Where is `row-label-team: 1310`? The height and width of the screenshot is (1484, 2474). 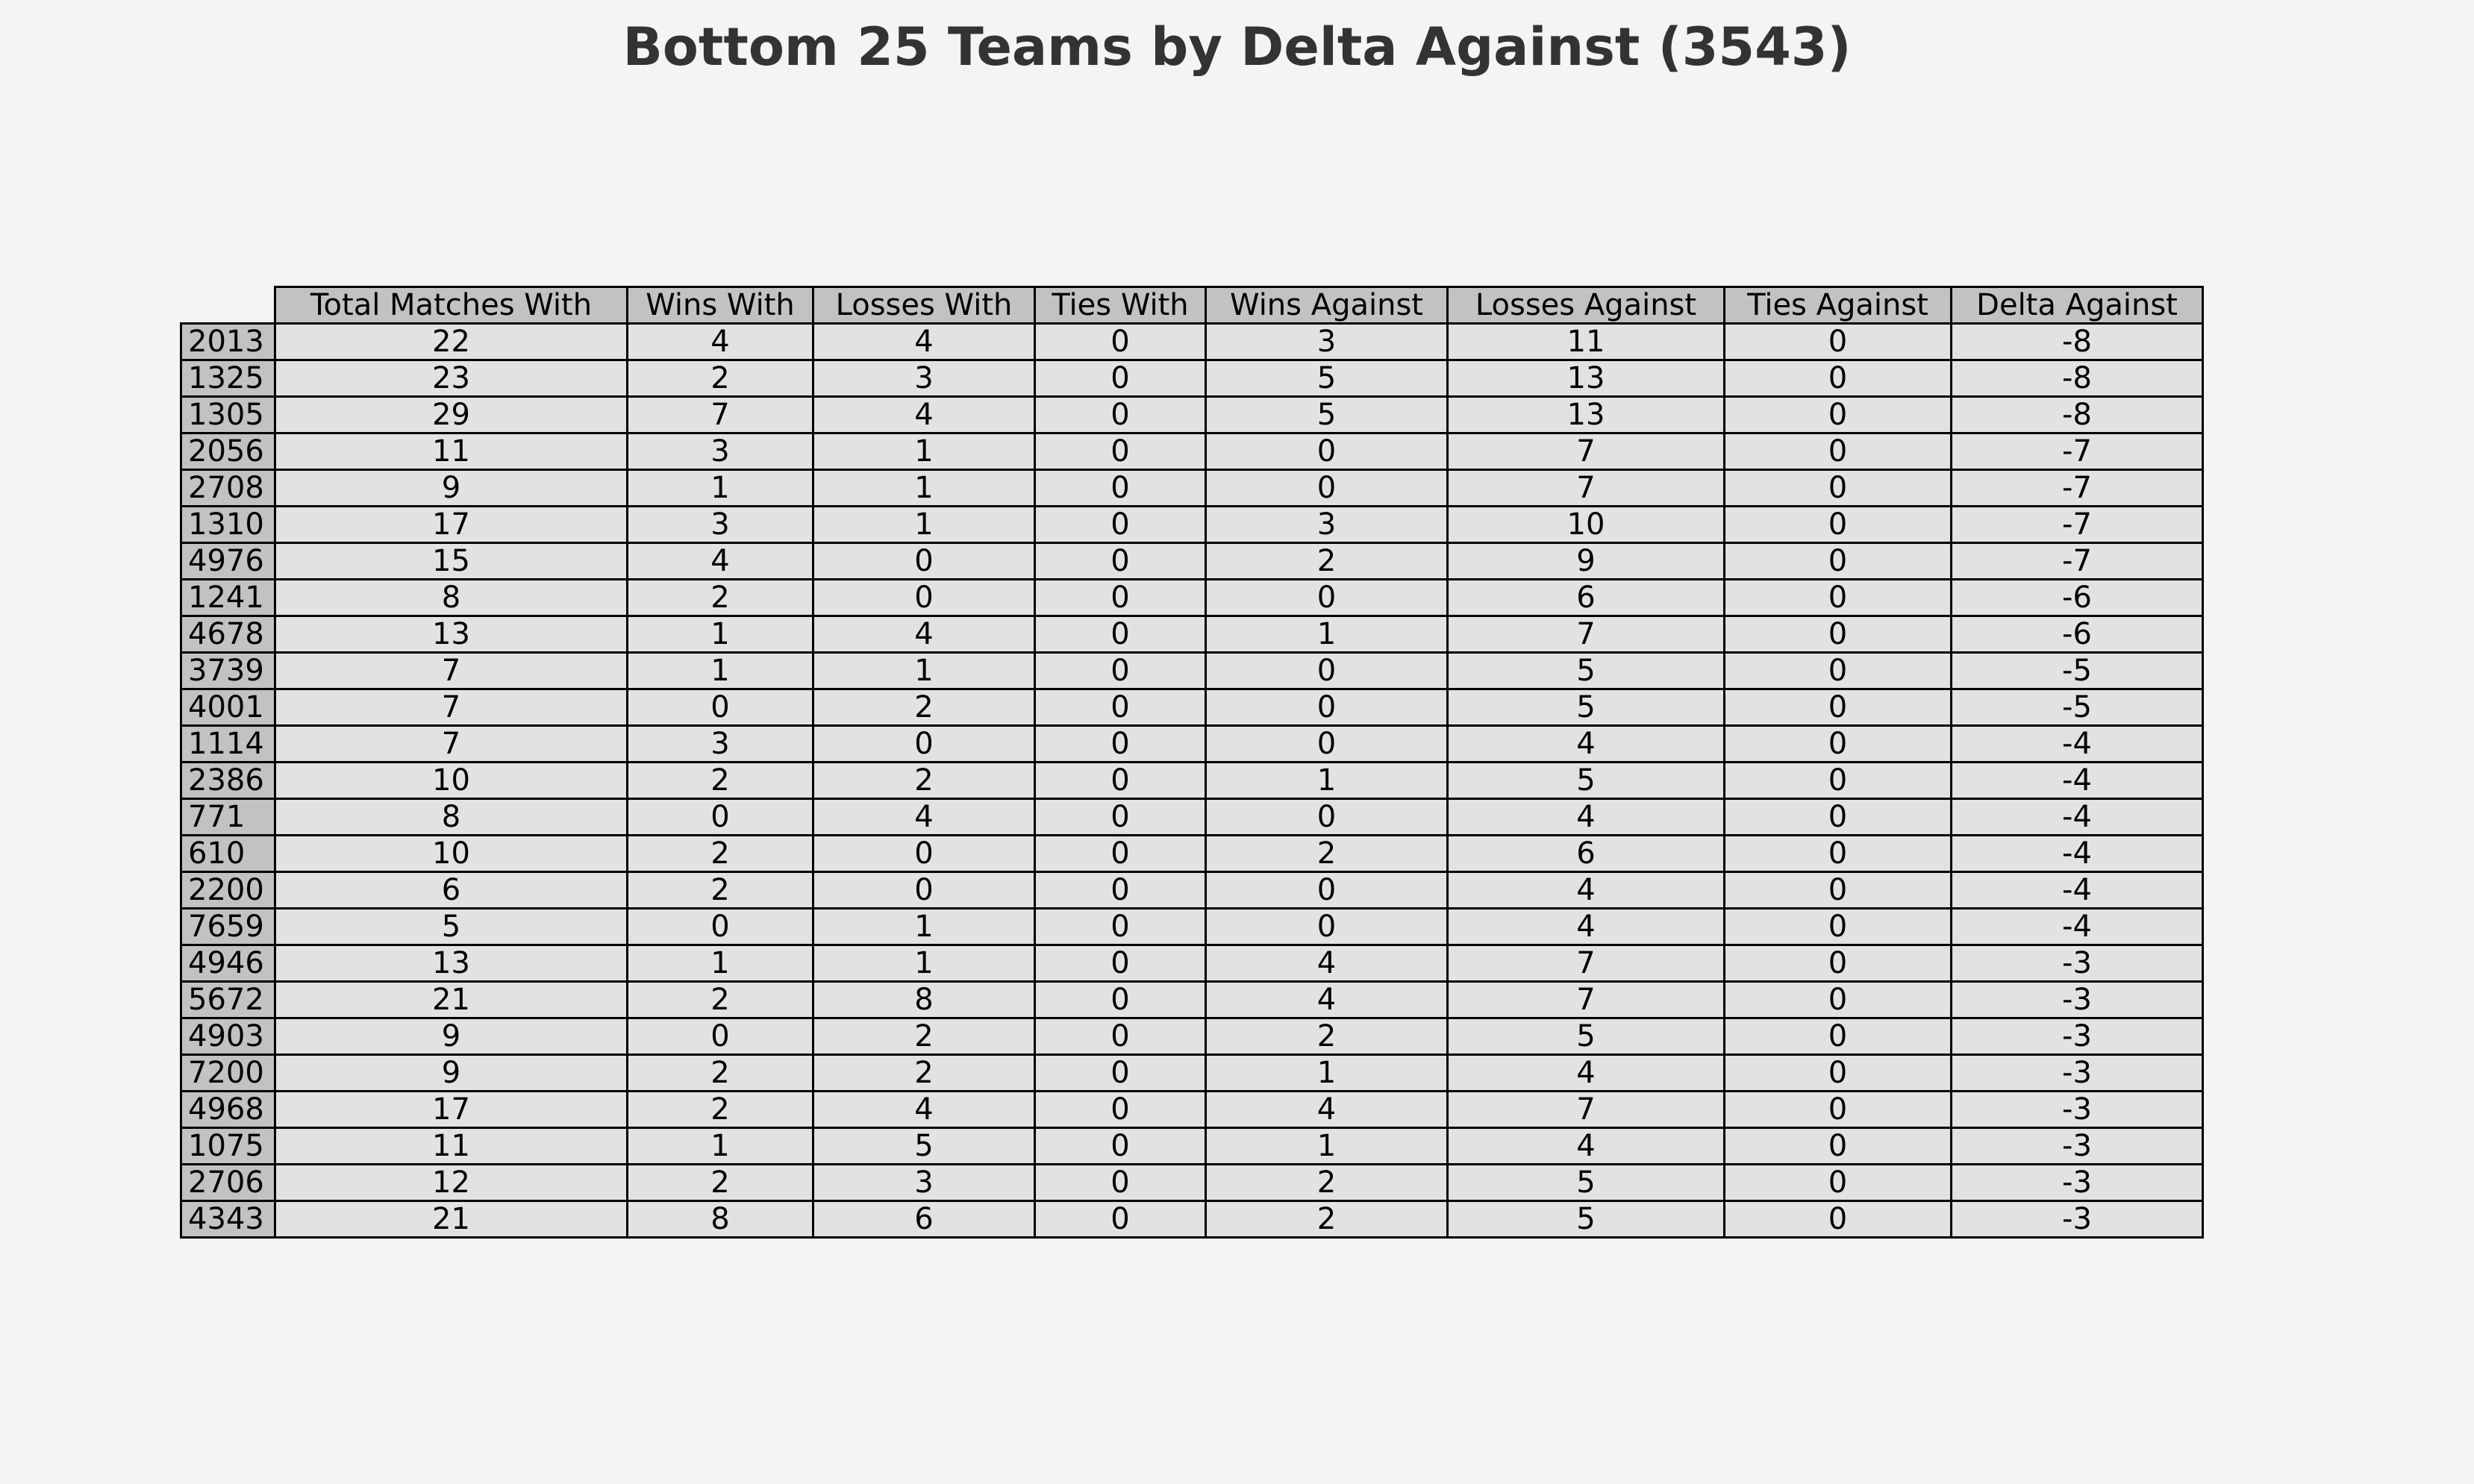
row-label-team: 1310 is located at coordinates (228, 524).